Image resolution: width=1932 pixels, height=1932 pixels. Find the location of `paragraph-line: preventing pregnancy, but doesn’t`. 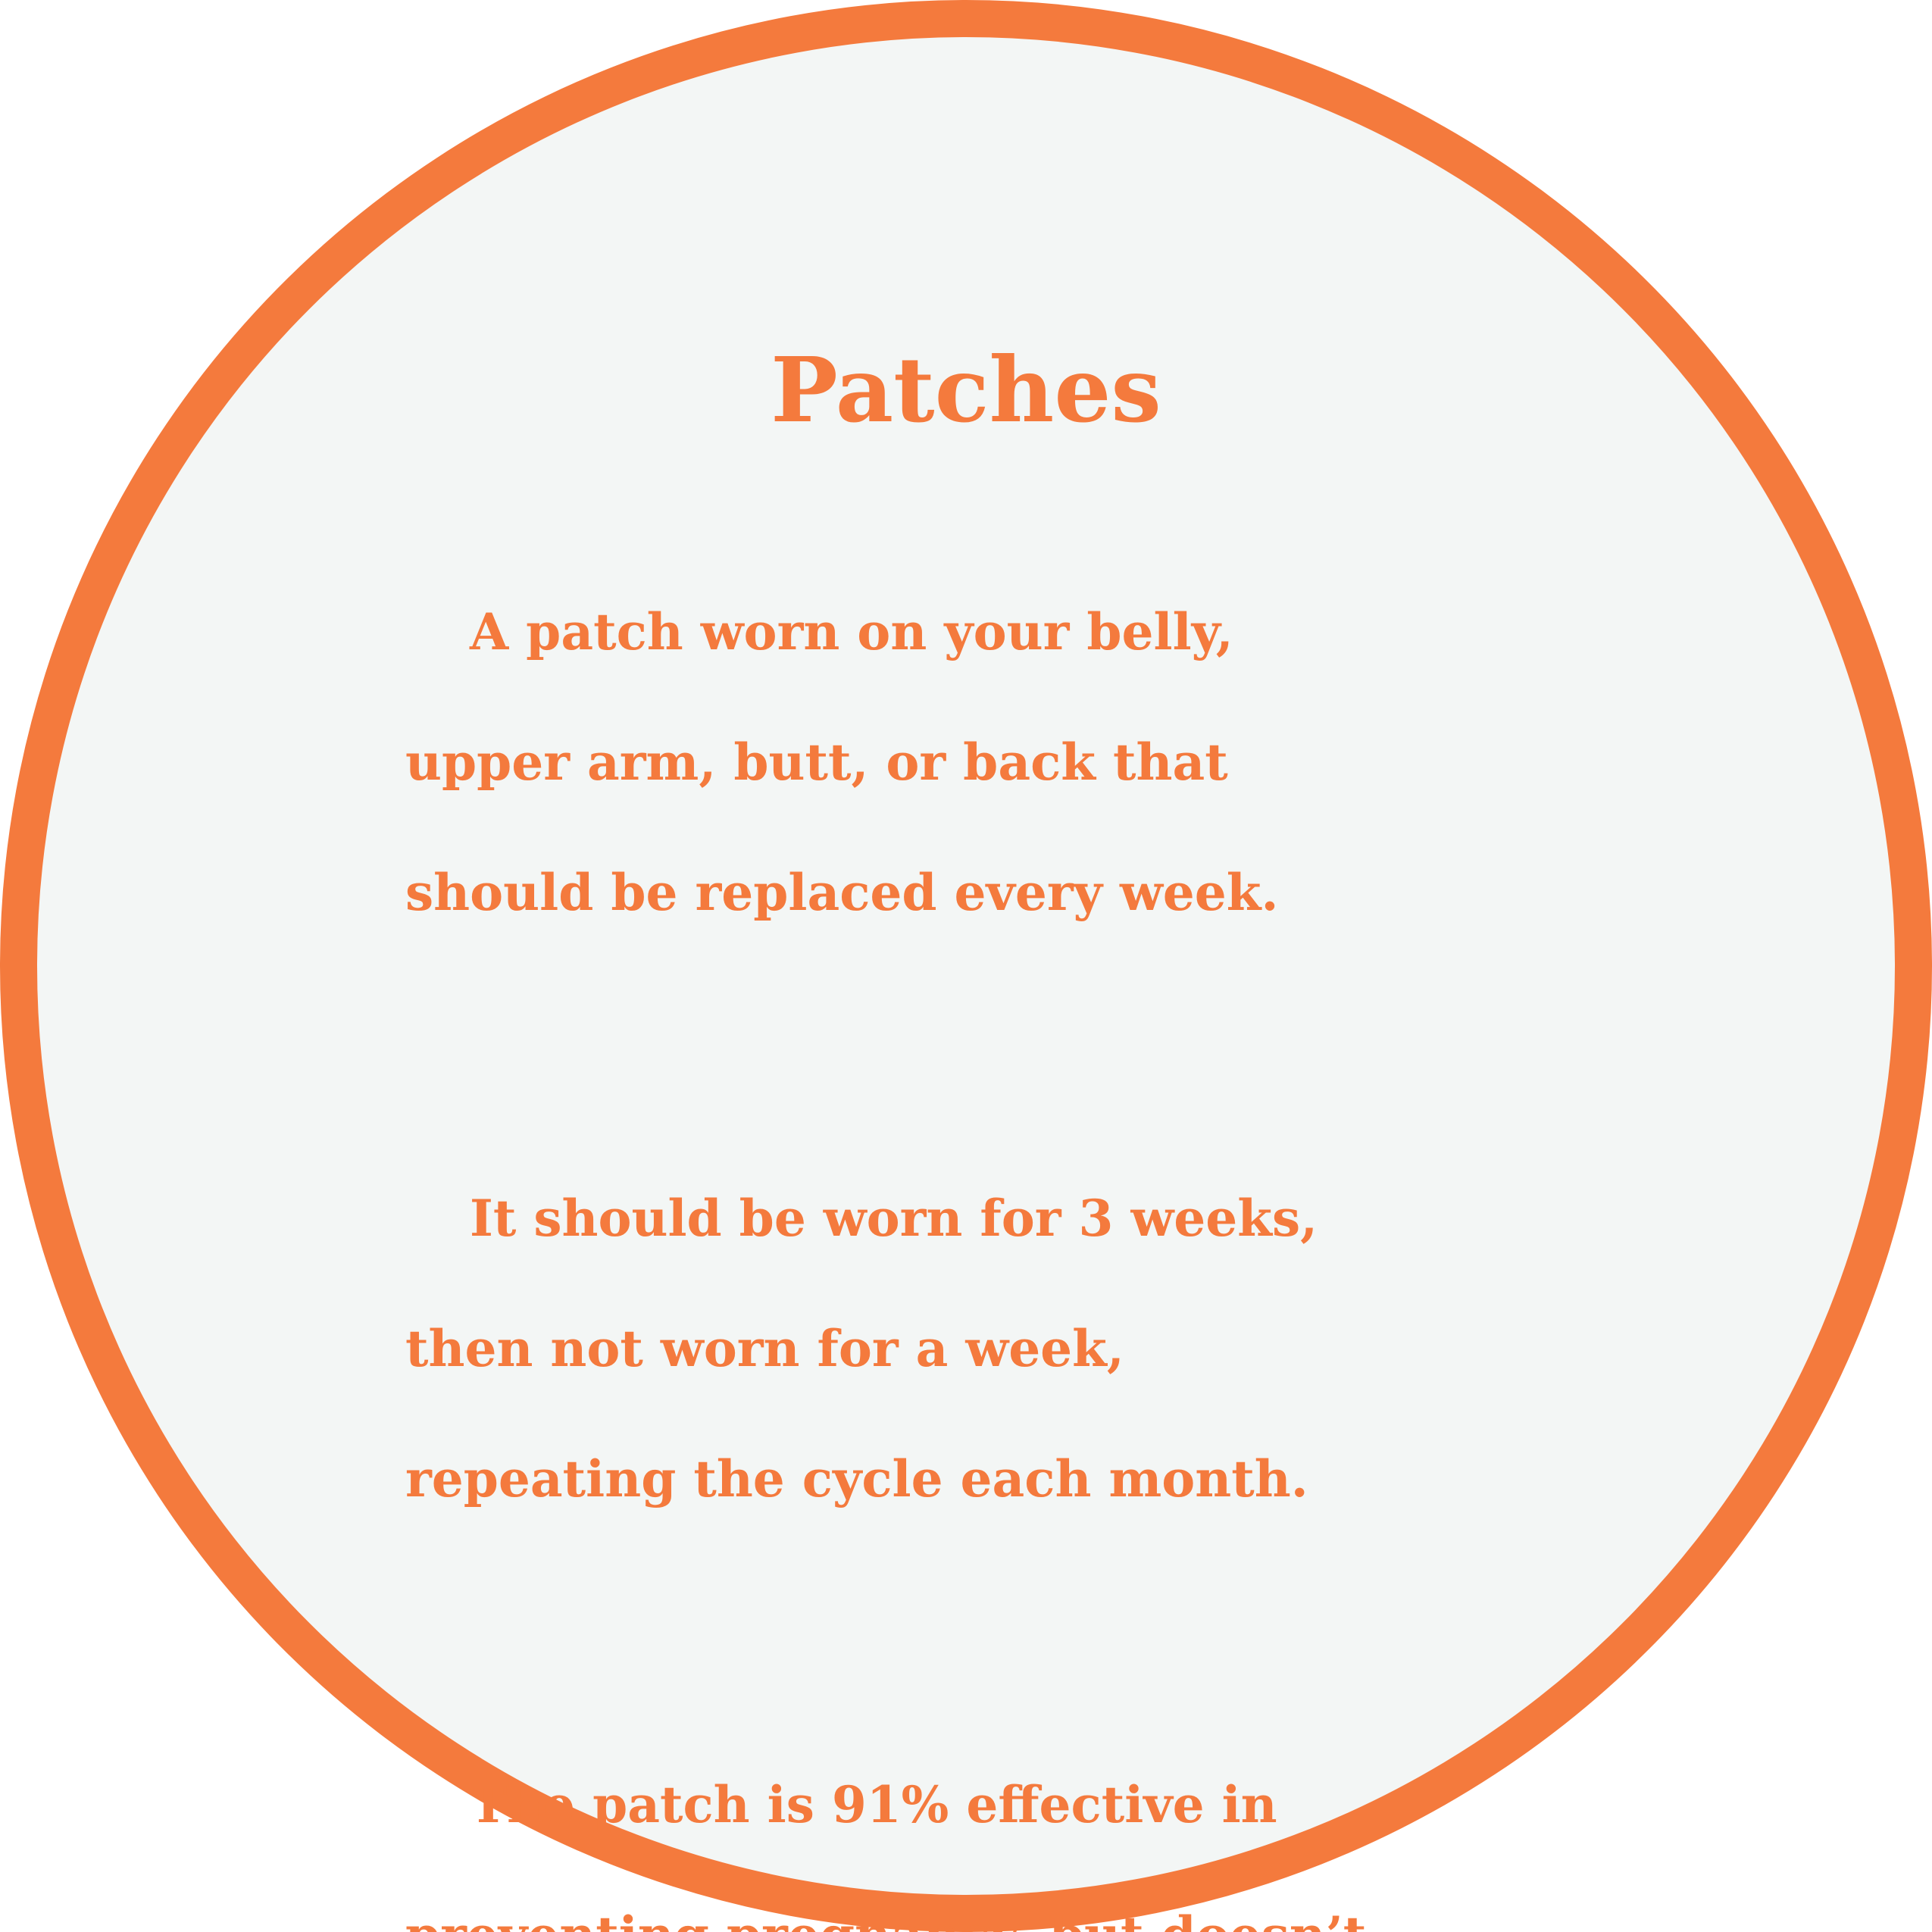

paragraph-line: preventing pregnancy, but doesn’t is located at coordinates (1004, 1917).